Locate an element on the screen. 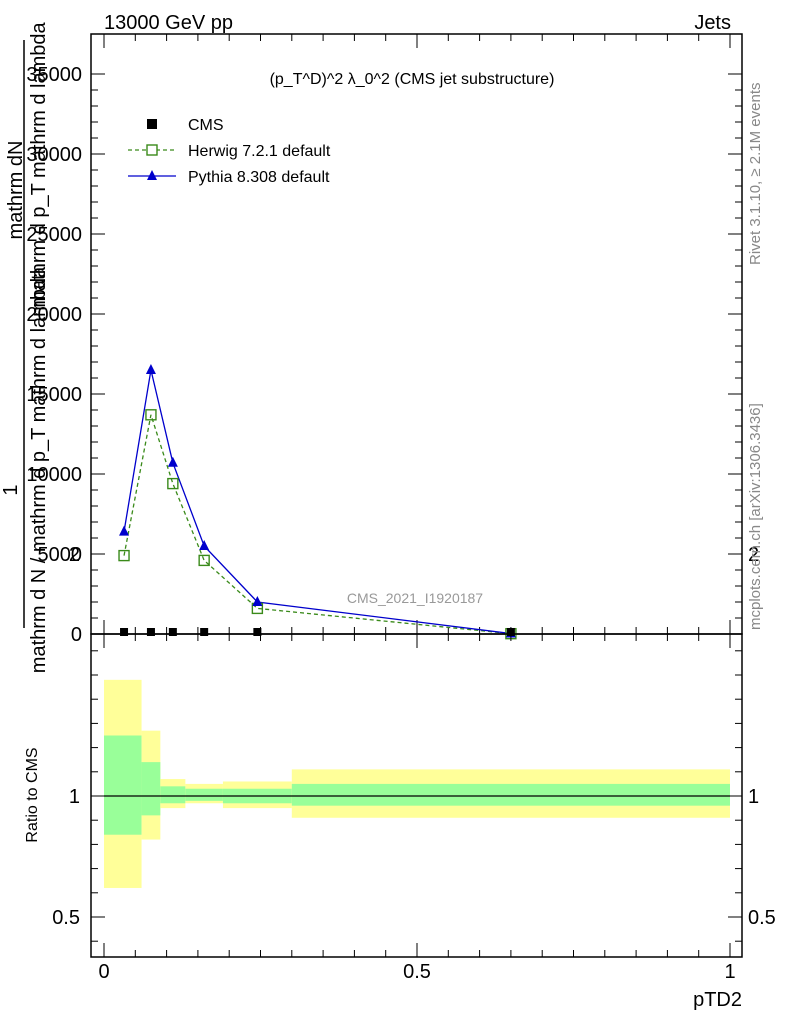  ratio-y-label: Ratio to CMS is located at coordinates (32, 794).